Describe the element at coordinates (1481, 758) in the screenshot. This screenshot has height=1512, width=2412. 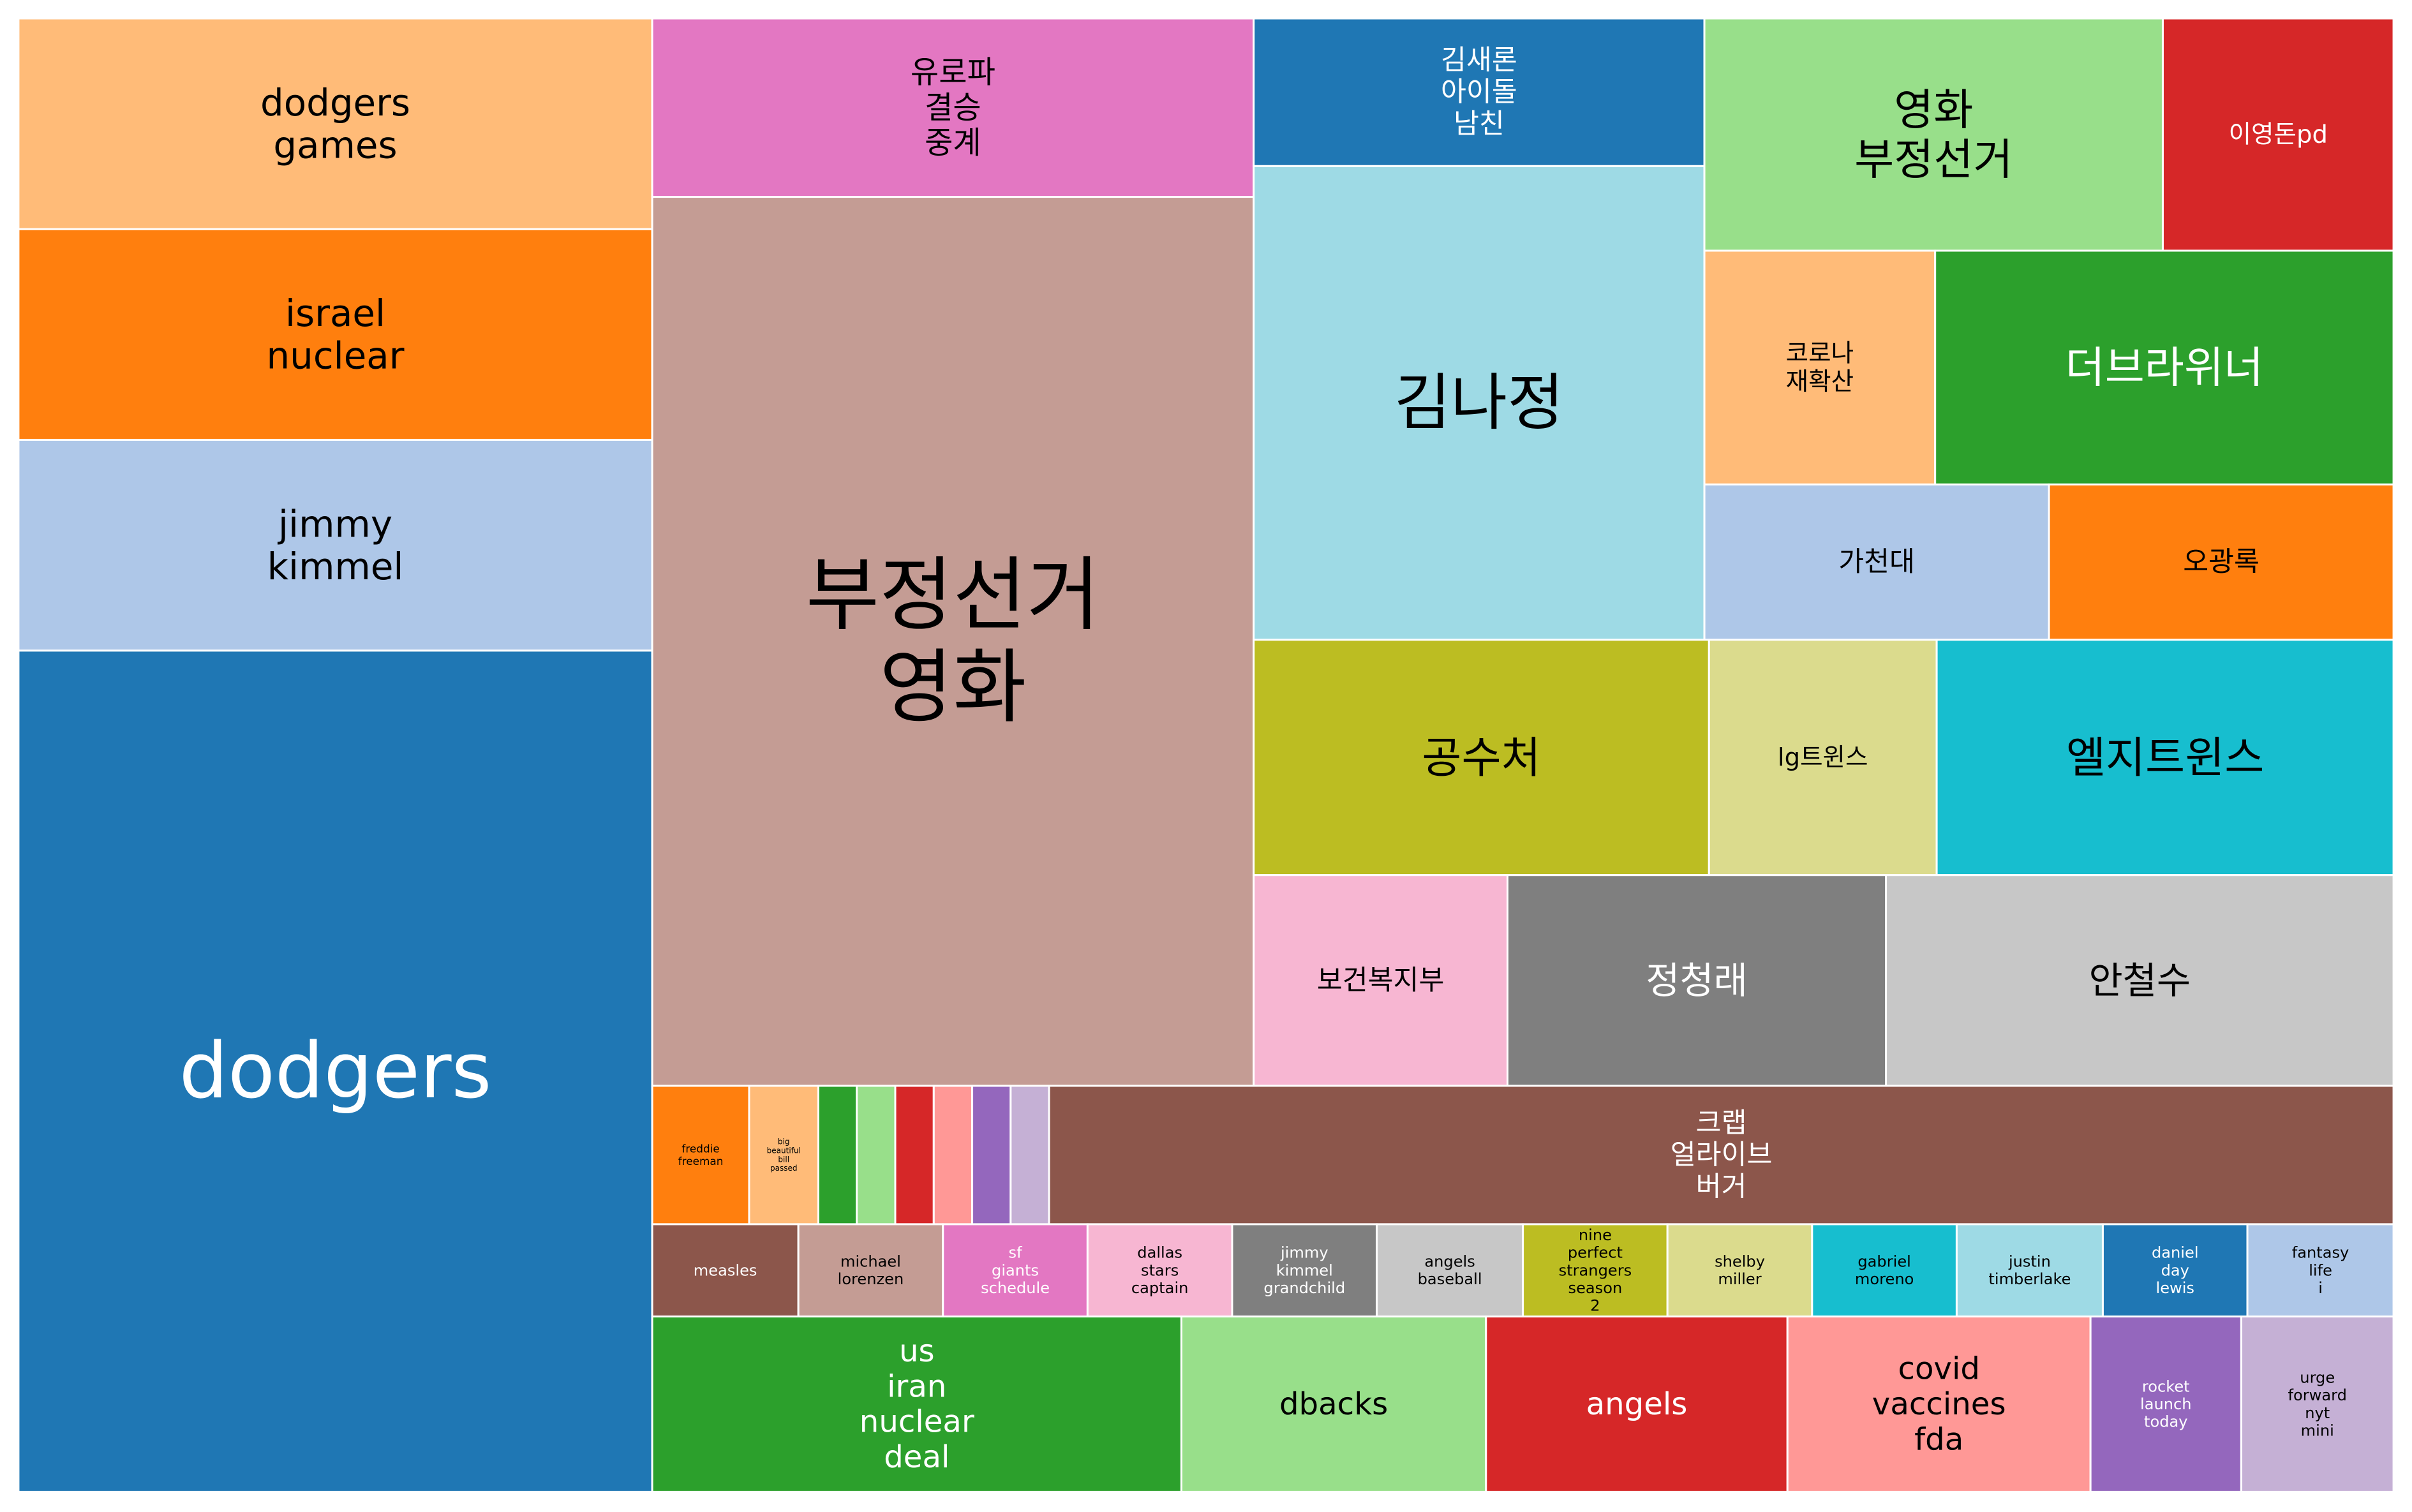
I see `treemap-cell: 공수처` at that location.